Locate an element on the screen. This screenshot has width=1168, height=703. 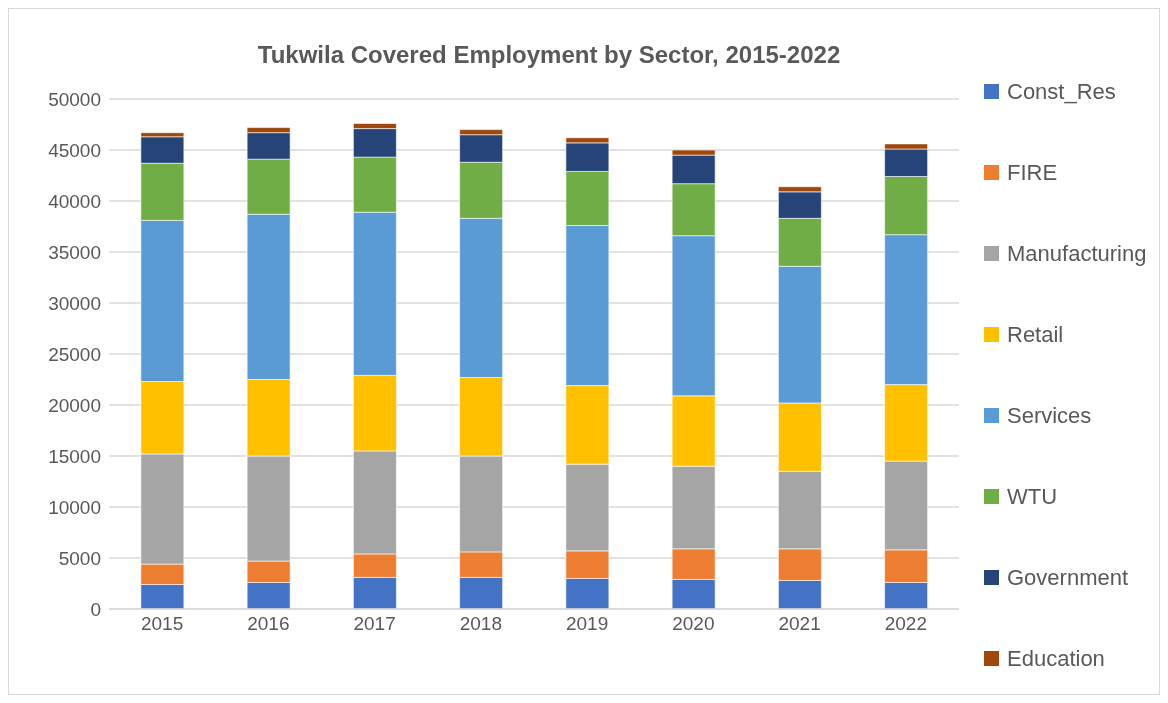
legend-label: Education is located at coordinates (1056, 658).